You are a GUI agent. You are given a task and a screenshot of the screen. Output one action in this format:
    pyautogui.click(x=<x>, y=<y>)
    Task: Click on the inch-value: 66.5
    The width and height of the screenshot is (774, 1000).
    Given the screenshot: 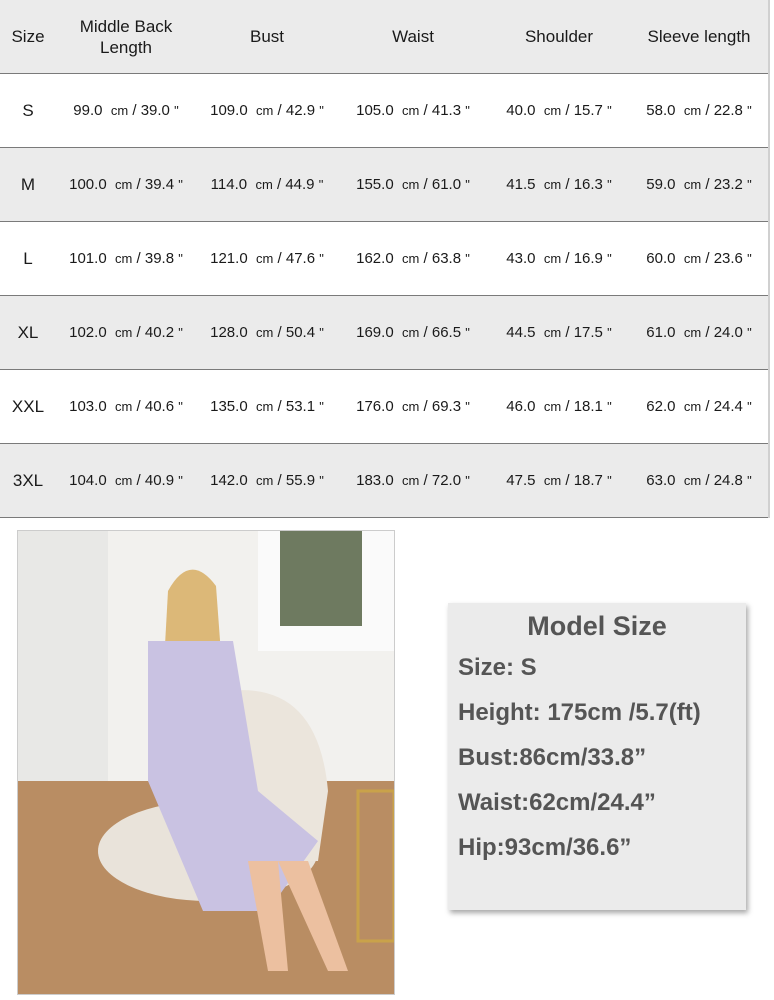 What is the action you would take?
    pyautogui.click(x=446, y=332)
    